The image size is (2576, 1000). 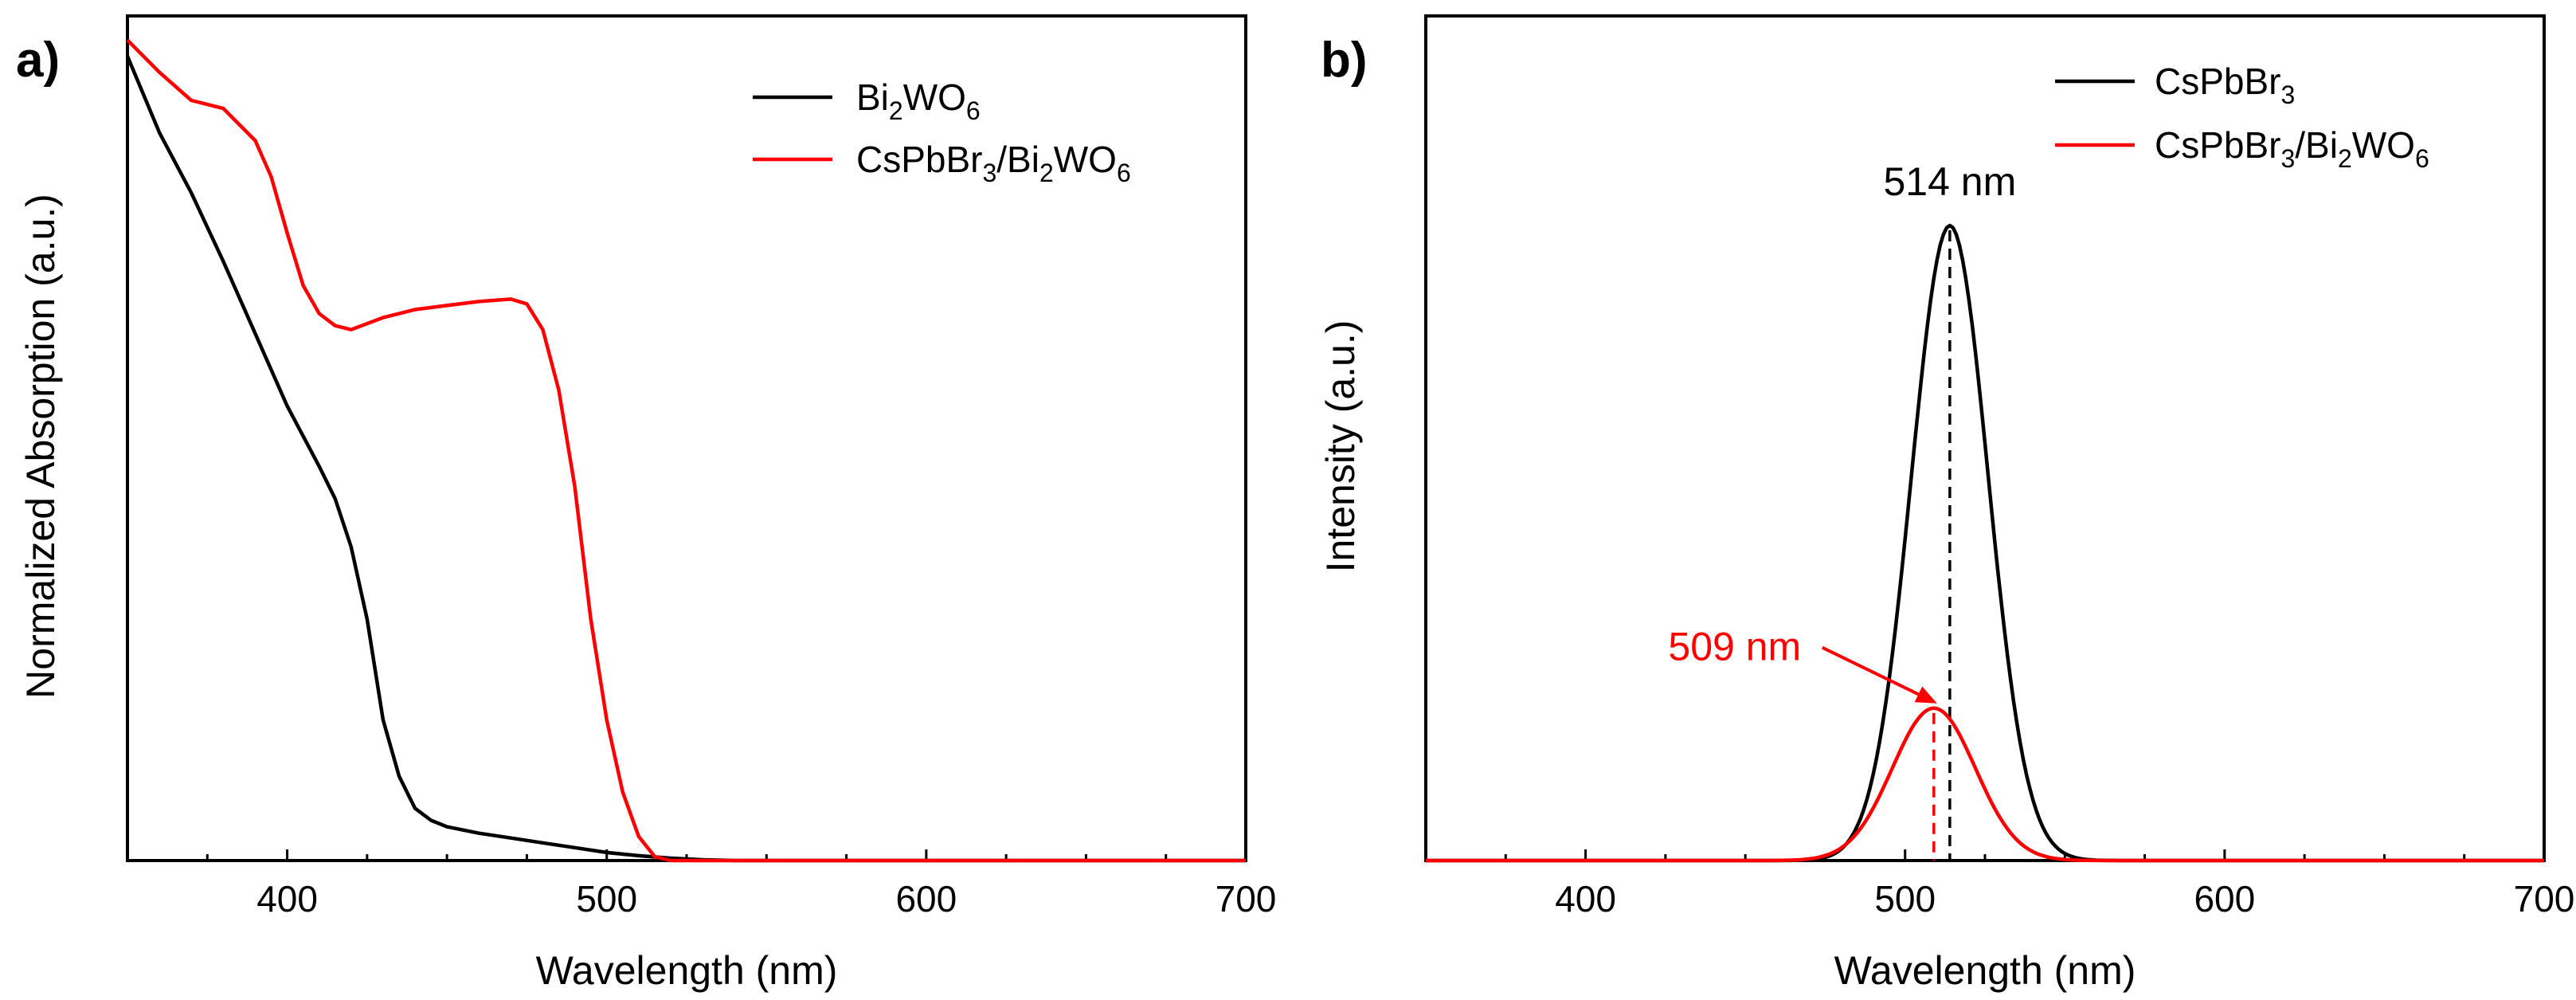 What do you see at coordinates (1870, 670) in the screenshot?
I see `panel-b-annotation-arrow-shaft` at bounding box center [1870, 670].